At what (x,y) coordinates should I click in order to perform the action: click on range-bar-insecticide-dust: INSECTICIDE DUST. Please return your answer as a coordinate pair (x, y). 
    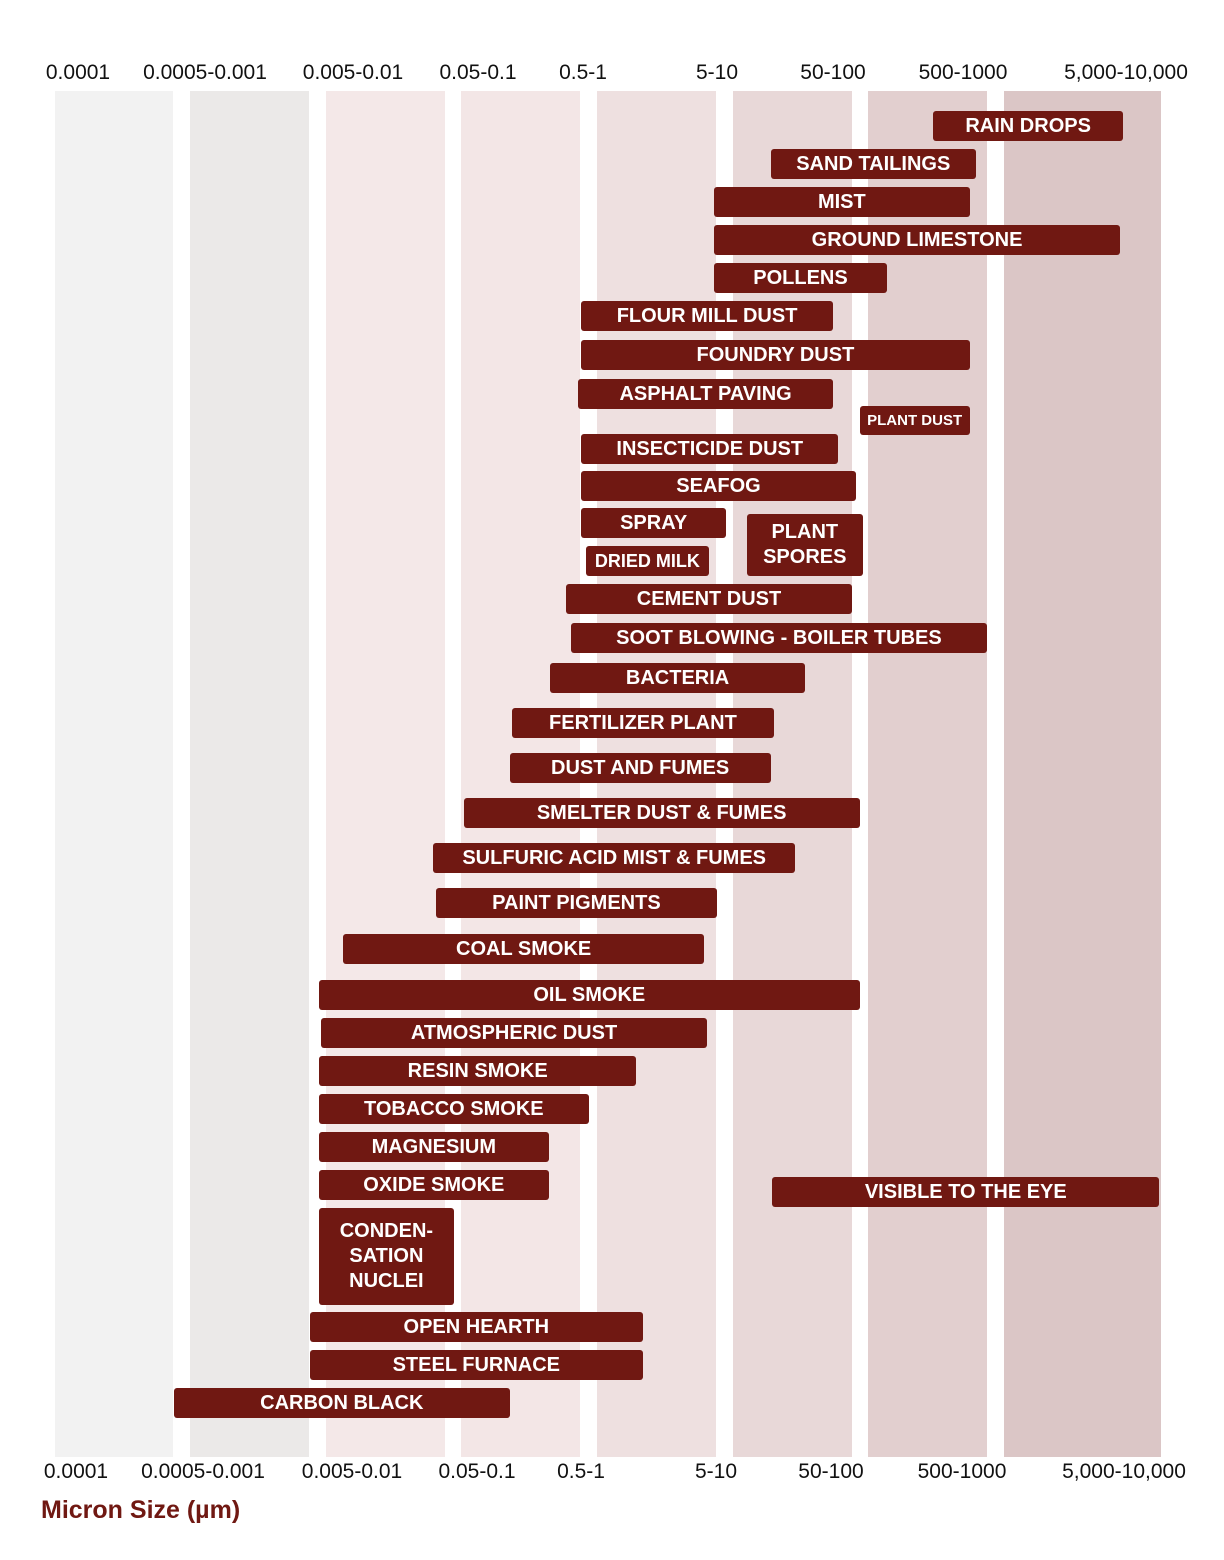
    Looking at the image, I should click on (710, 449).